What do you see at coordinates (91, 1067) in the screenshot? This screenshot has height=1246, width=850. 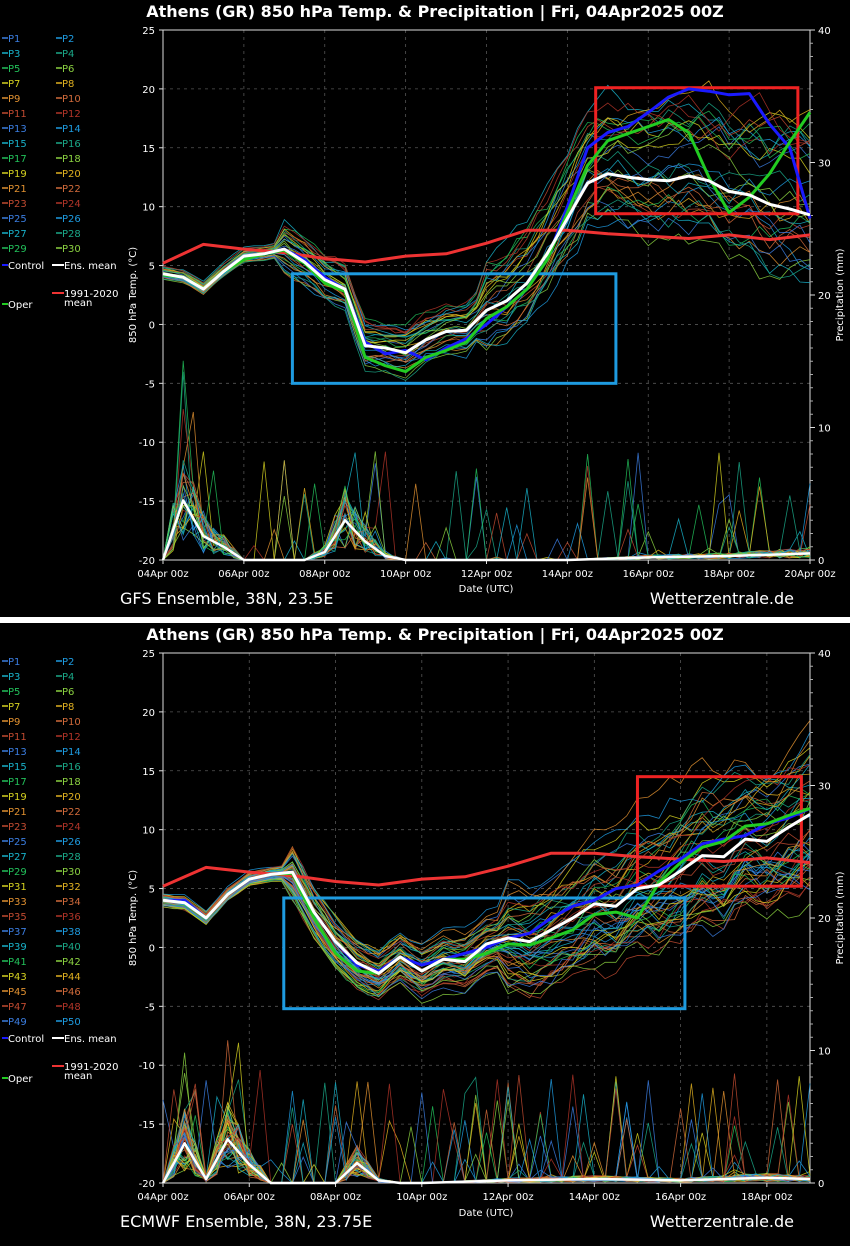 I see `svg-text: 1991-2020` at bounding box center [91, 1067].